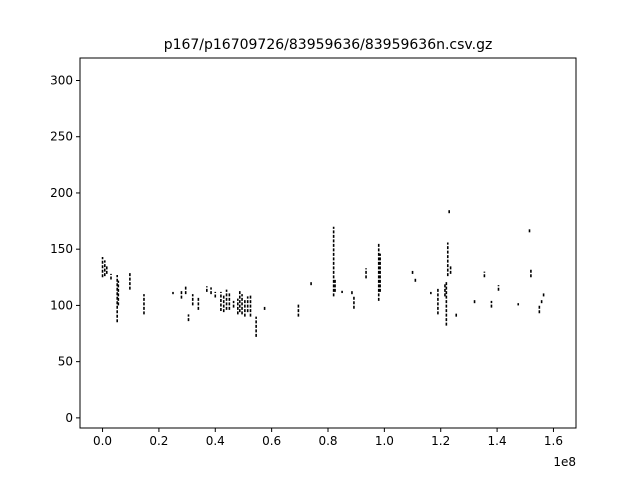 The image size is (640, 485). I want to click on x-tick-label: 0.2, so click(158, 441).